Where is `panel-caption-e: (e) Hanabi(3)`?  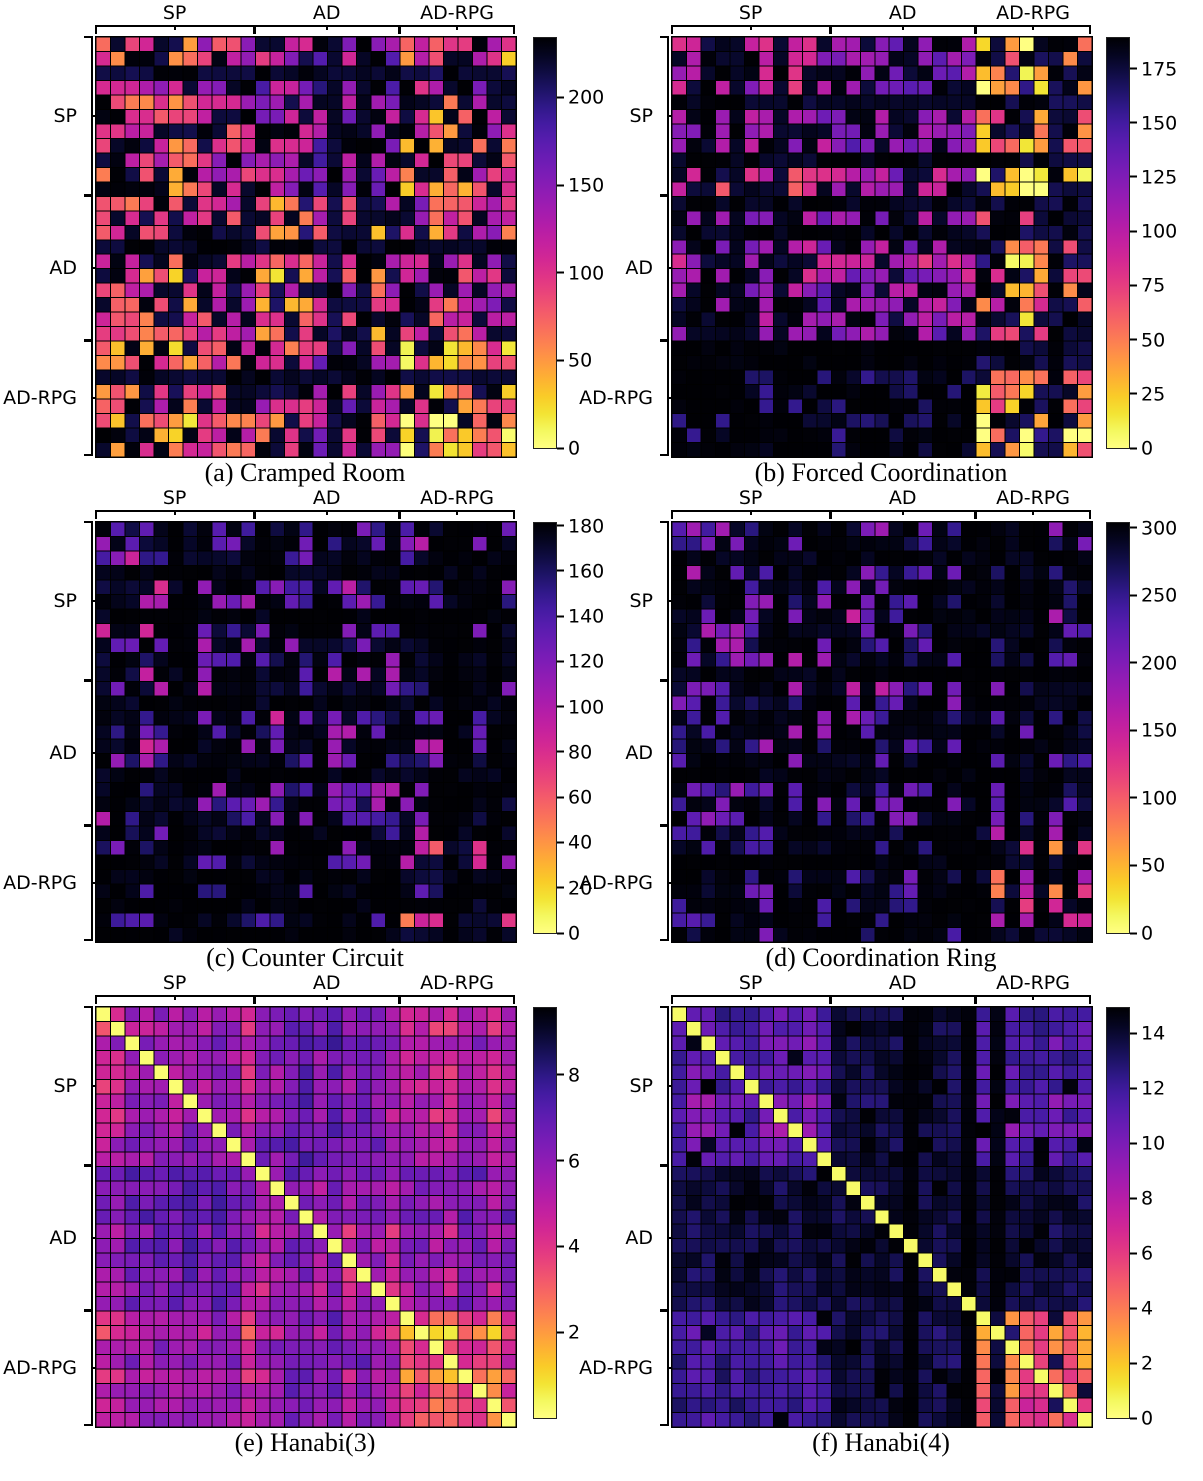
panel-caption-e: (e) Hanabi(3) is located at coordinates (305, 1442).